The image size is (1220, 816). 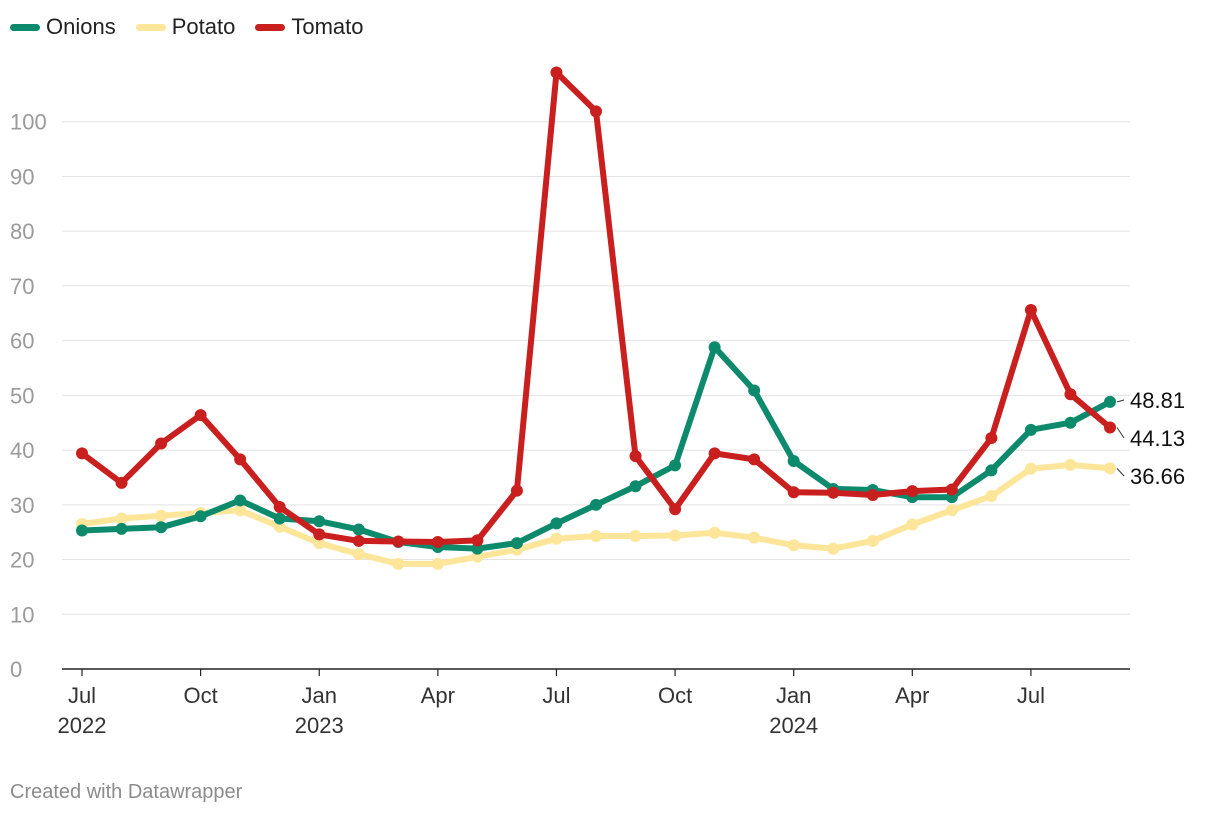 What do you see at coordinates (1157, 400) in the screenshot?
I see `end-label-onions: 48.81` at bounding box center [1157, 400].